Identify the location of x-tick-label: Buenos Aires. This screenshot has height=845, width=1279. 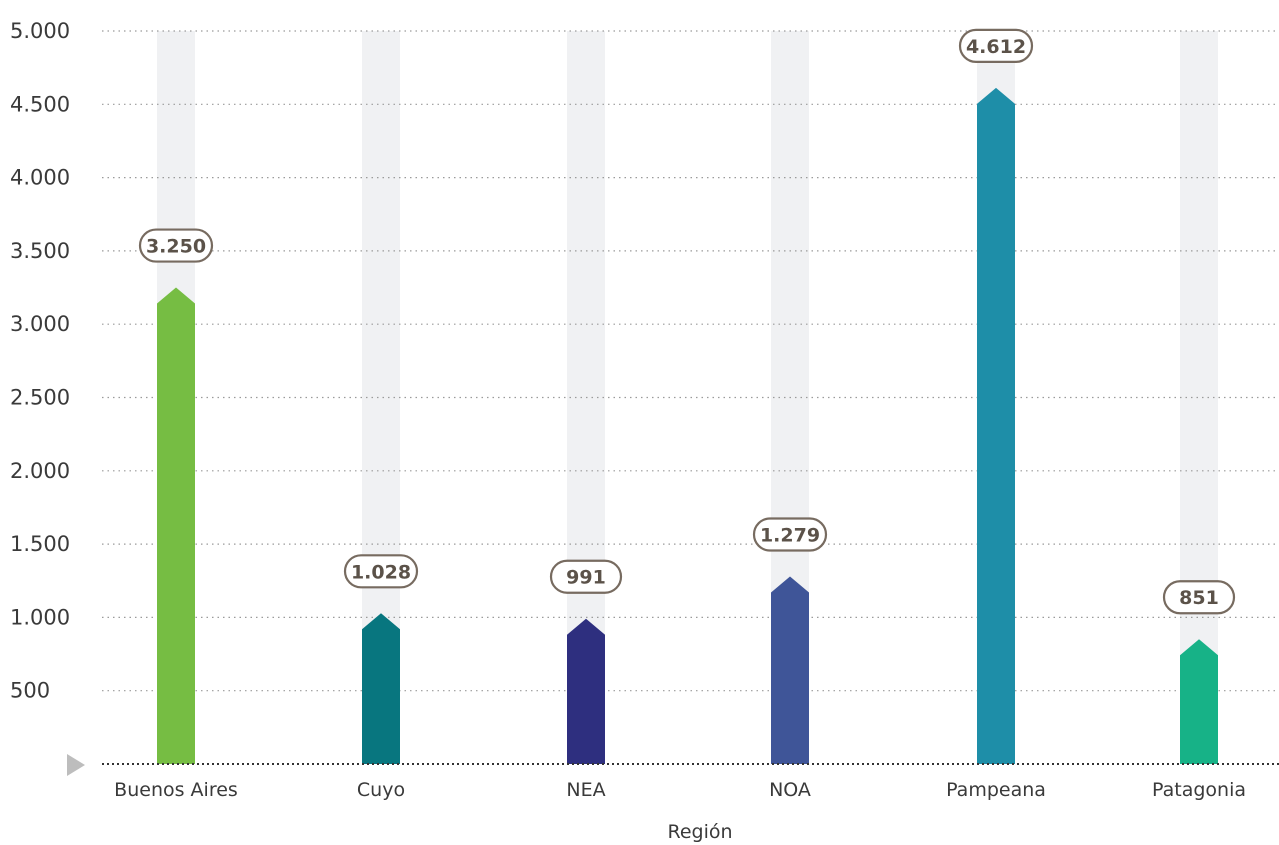
(176, 790).